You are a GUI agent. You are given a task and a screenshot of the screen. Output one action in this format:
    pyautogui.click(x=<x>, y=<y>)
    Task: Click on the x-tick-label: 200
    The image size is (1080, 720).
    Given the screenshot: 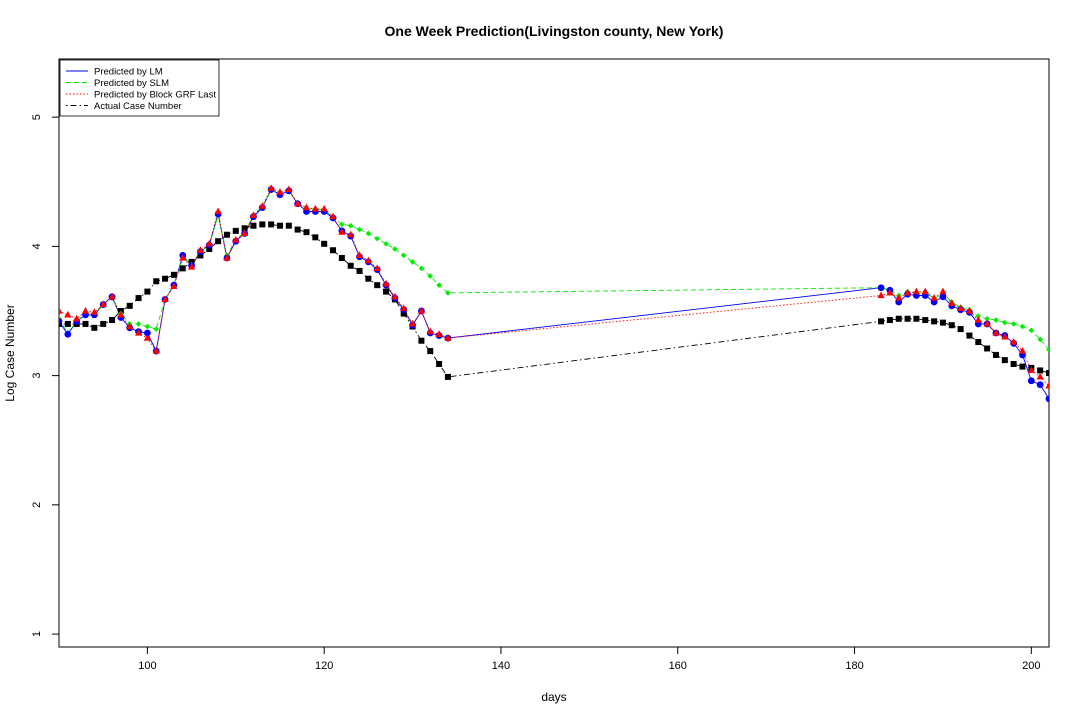 What is the action you would take?
    pyautogui.click(x=1031, y=666)
    